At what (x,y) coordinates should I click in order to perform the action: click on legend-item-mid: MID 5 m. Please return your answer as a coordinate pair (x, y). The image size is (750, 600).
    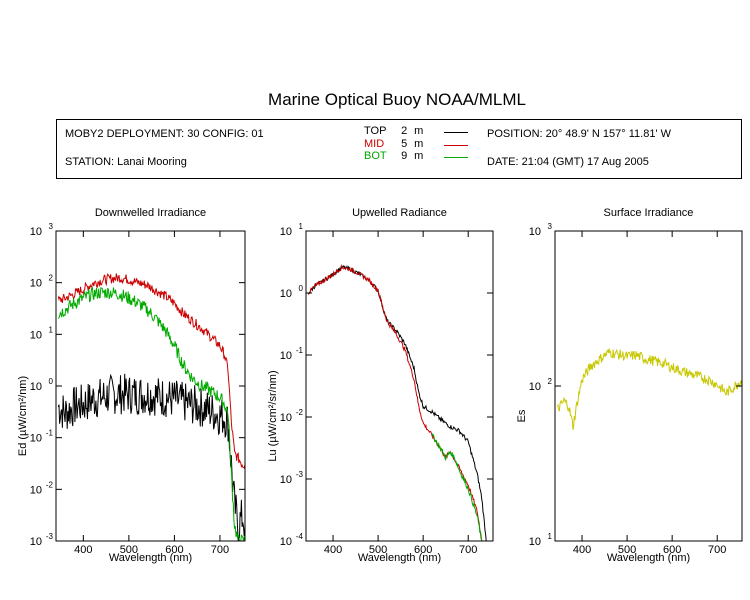
    Looking at the image, I should click on (416, 144).